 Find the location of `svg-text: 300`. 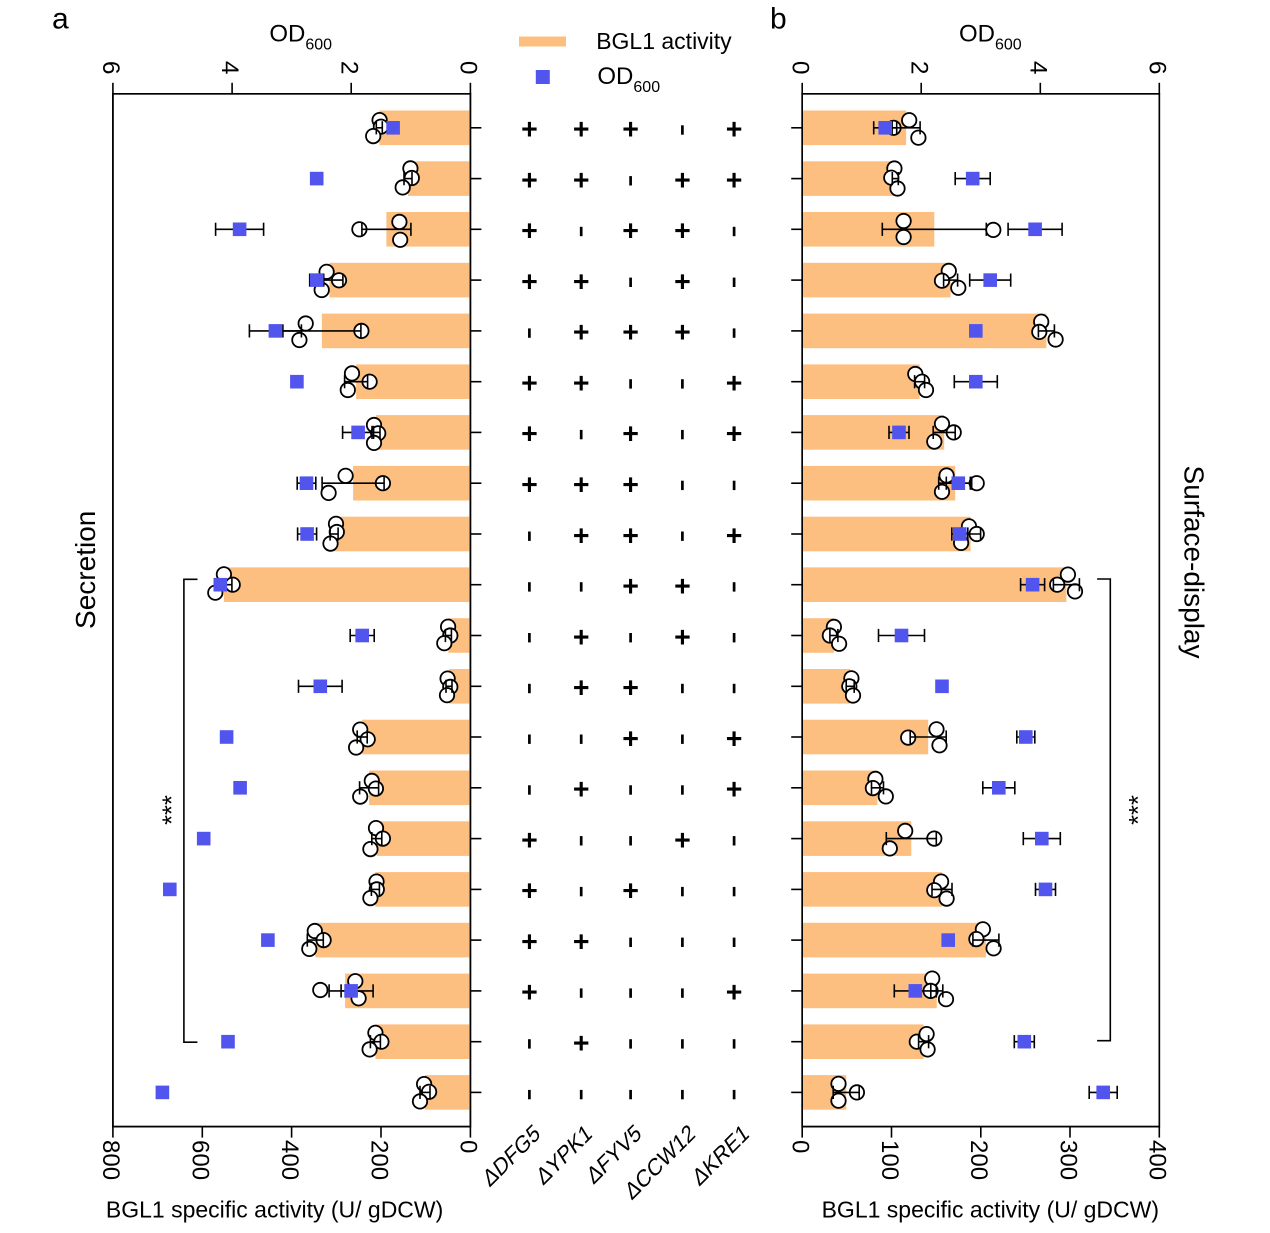

svg-text: 300 is located at coordinates (1067, 1160).